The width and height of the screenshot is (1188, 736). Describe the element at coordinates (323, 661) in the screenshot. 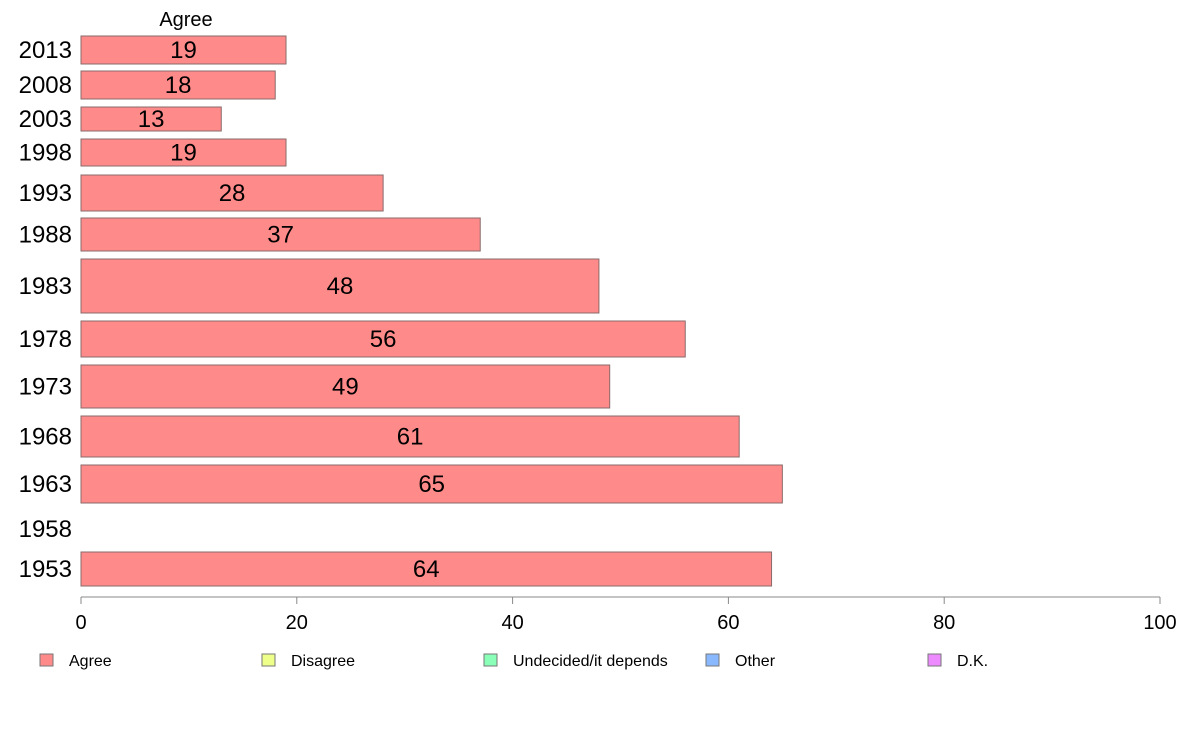

I see `legend-label: Disagree` at that location.